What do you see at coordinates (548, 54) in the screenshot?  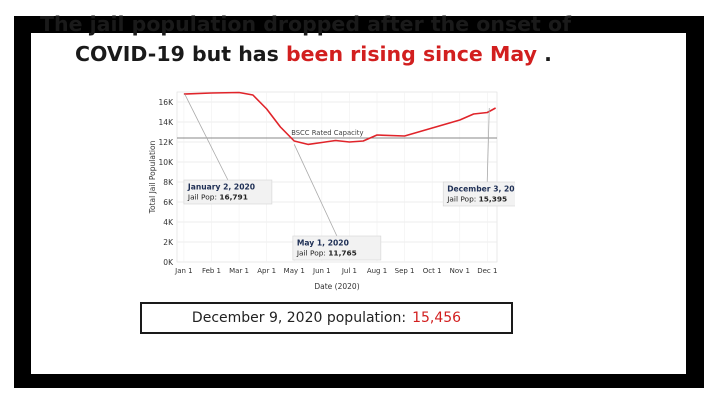 I see `title-suffix: .` at bounding box center [548, 54].